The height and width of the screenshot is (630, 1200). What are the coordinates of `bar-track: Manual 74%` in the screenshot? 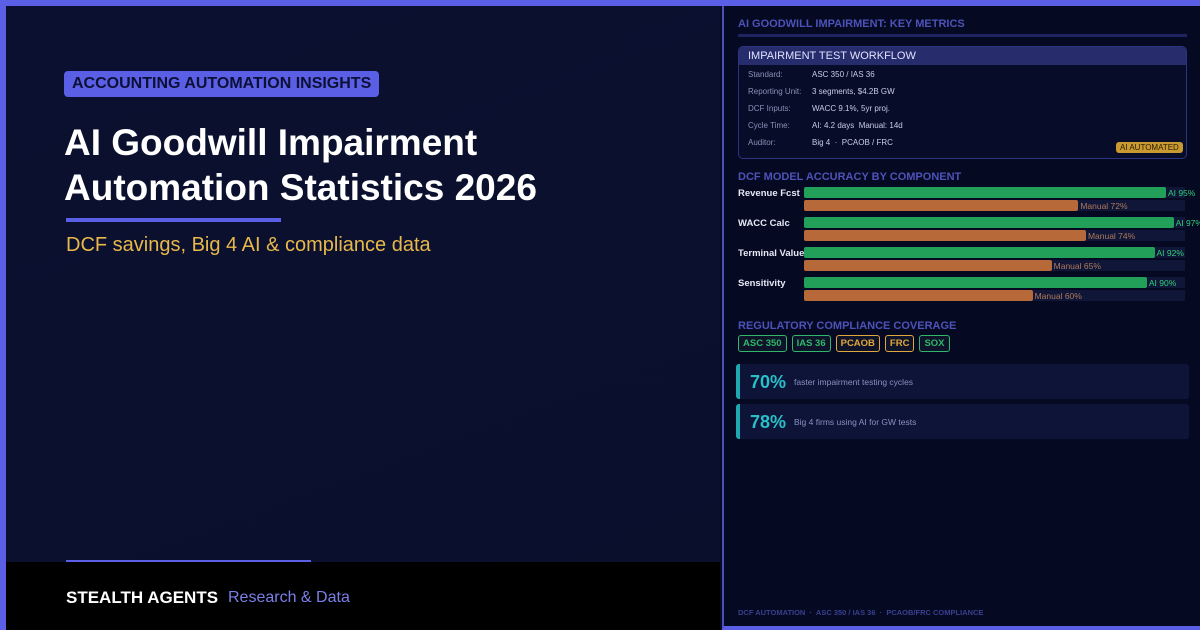 It's located at (994, 235).